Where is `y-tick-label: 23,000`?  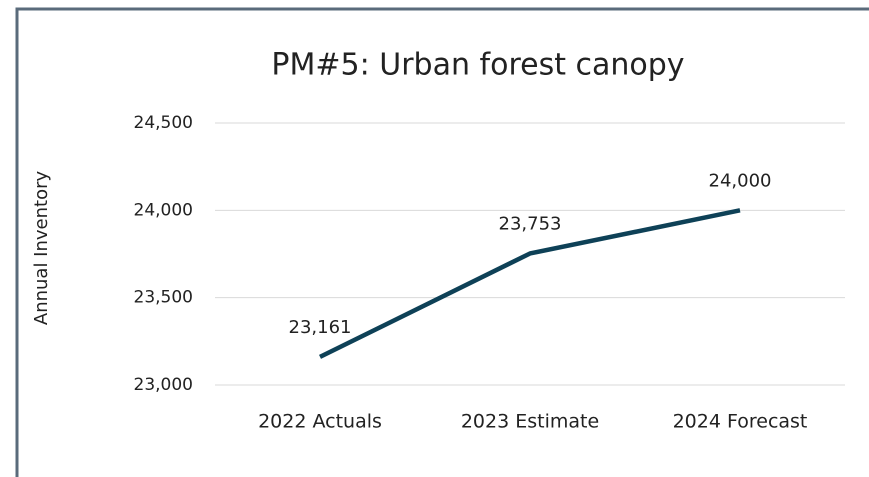
y-tick-label: 23,000 is located at coordinates (163, 385).